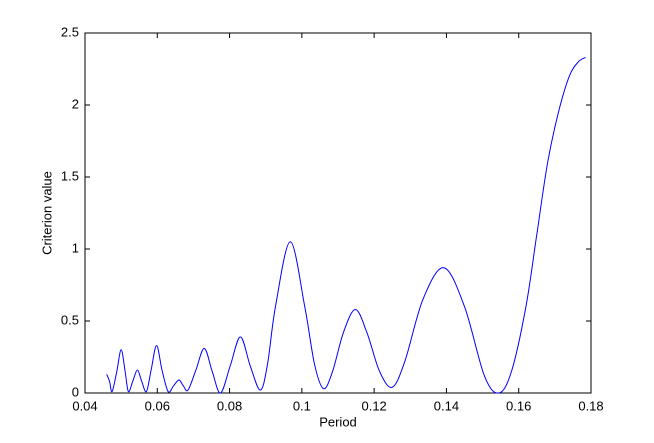 This screenshot has width=654, height=443. What do you see at coordinates (338, 421) in the screenshot?
I see `x-axis-label: Period` at bounding box center [338, 421].